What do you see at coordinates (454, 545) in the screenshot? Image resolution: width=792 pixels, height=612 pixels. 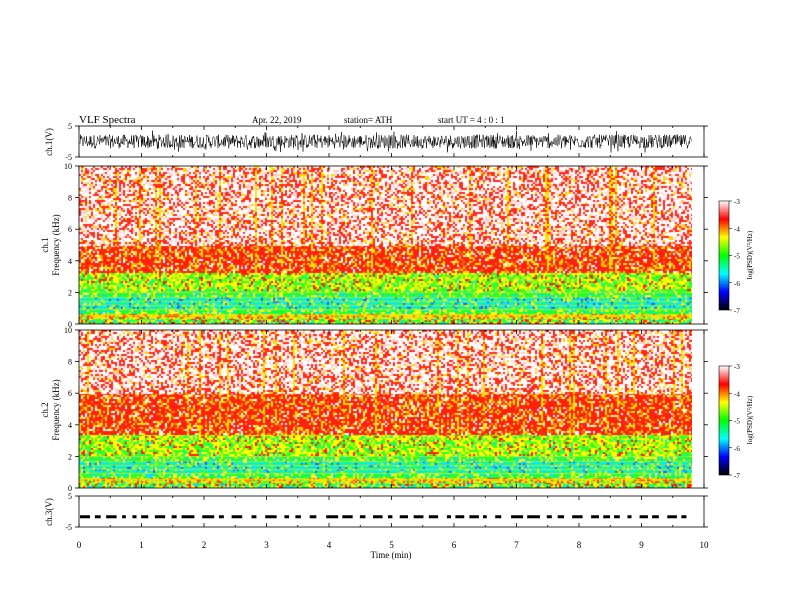 I see `x-tick-label: 6` at bounding box center [454, 545].